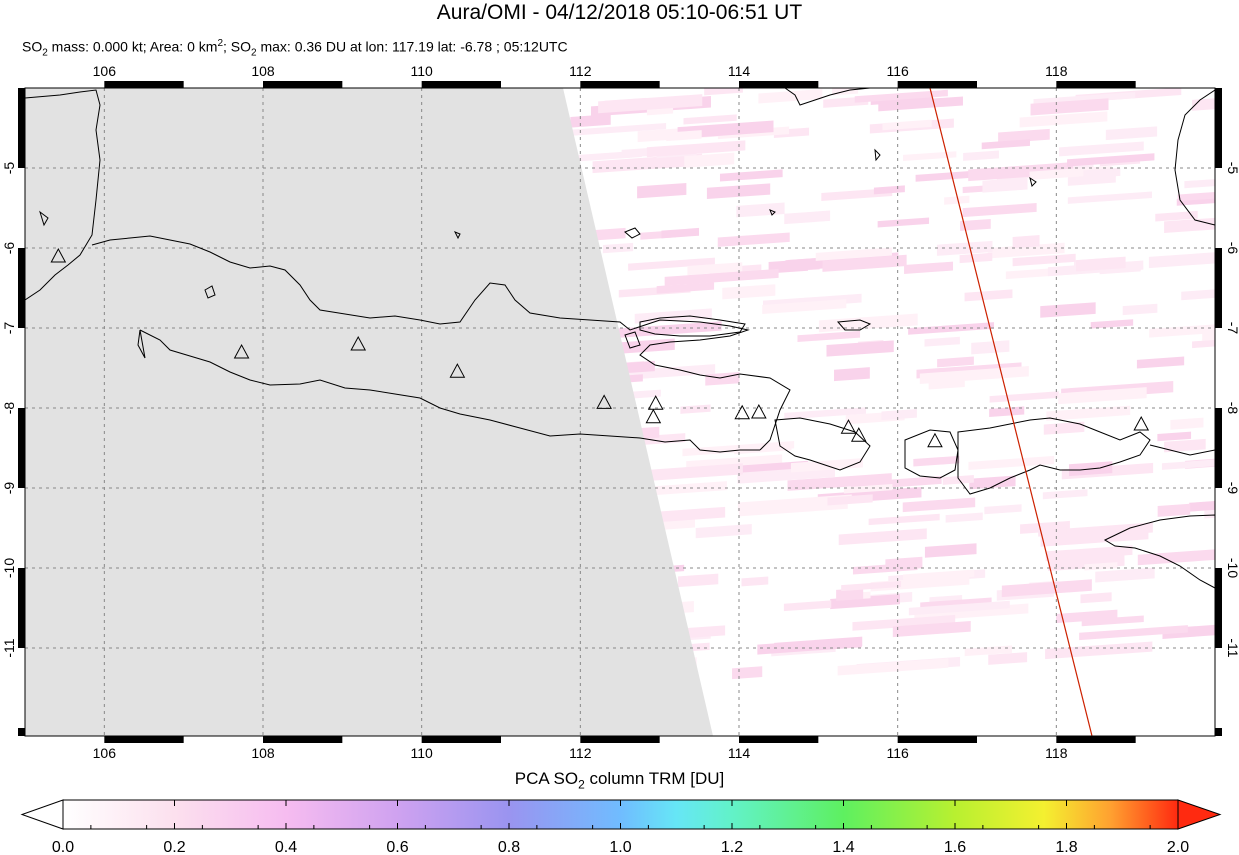 The width and height of the screenshot is (1239, 855). What do you see at coordinates (9, 568) in the screenshot?
I see `lat-label-left: -10` at bounding box center [9, 568].